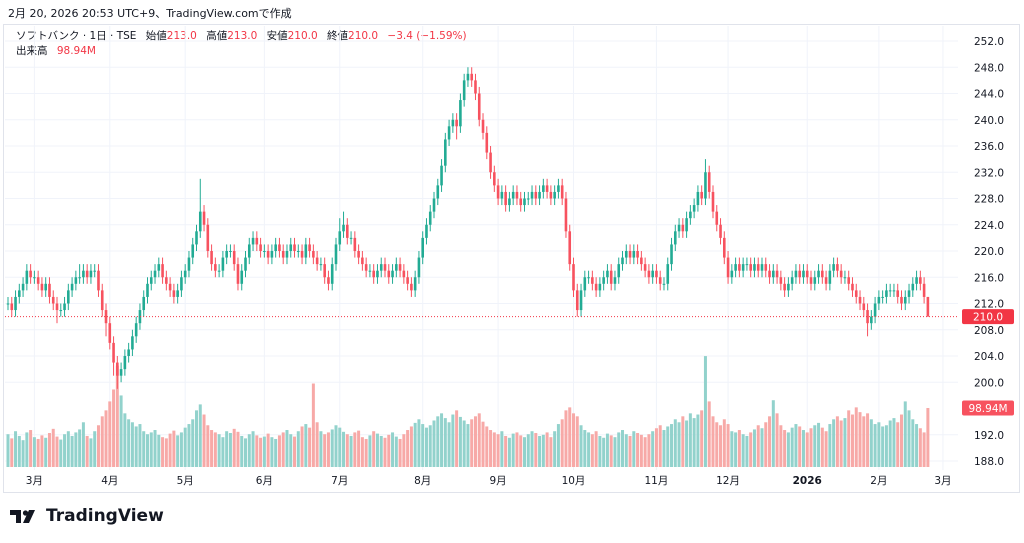  Describe the element at coordinates (339, 481) in the screenshot. I see `x-tick-label: 7月` at that location.